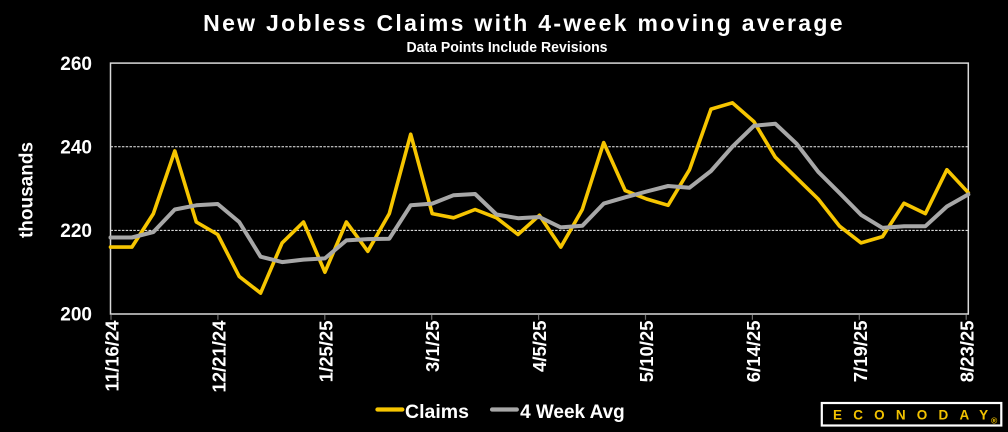  Describe the element at coordinates (27, 190) in the screenshot. I see `svg-text: thousands` at that location.